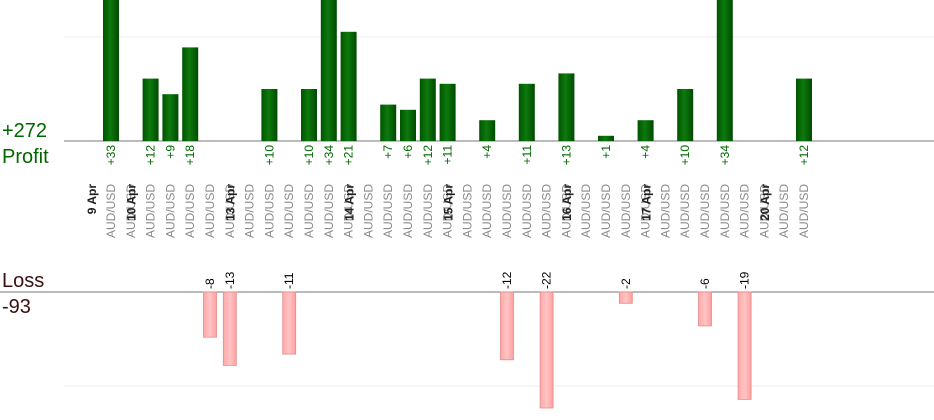  Describe the element at coordinates (626, 283) in the screenshot. I see `loss-value-label: -2` at that location.